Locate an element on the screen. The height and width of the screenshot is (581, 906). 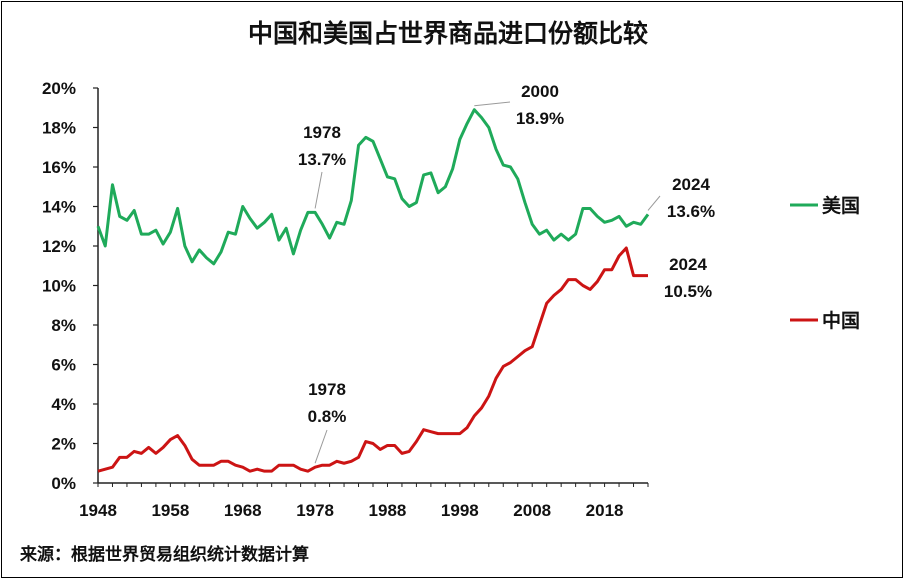
annotation-cn-2024-year: 2024 is located at coordinates (688, 264).